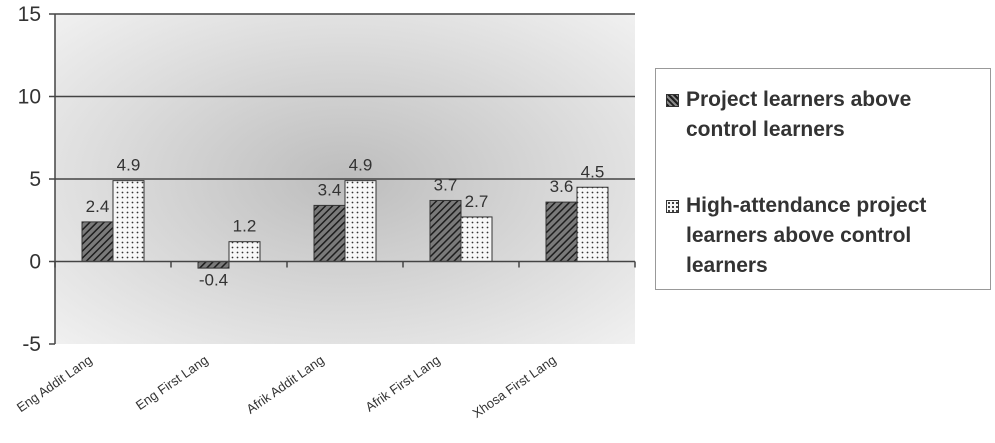 Image resolution: width=995 pixels, height=443 pixels. I want to click on hatch-swatch-icon, so click(672, 100).